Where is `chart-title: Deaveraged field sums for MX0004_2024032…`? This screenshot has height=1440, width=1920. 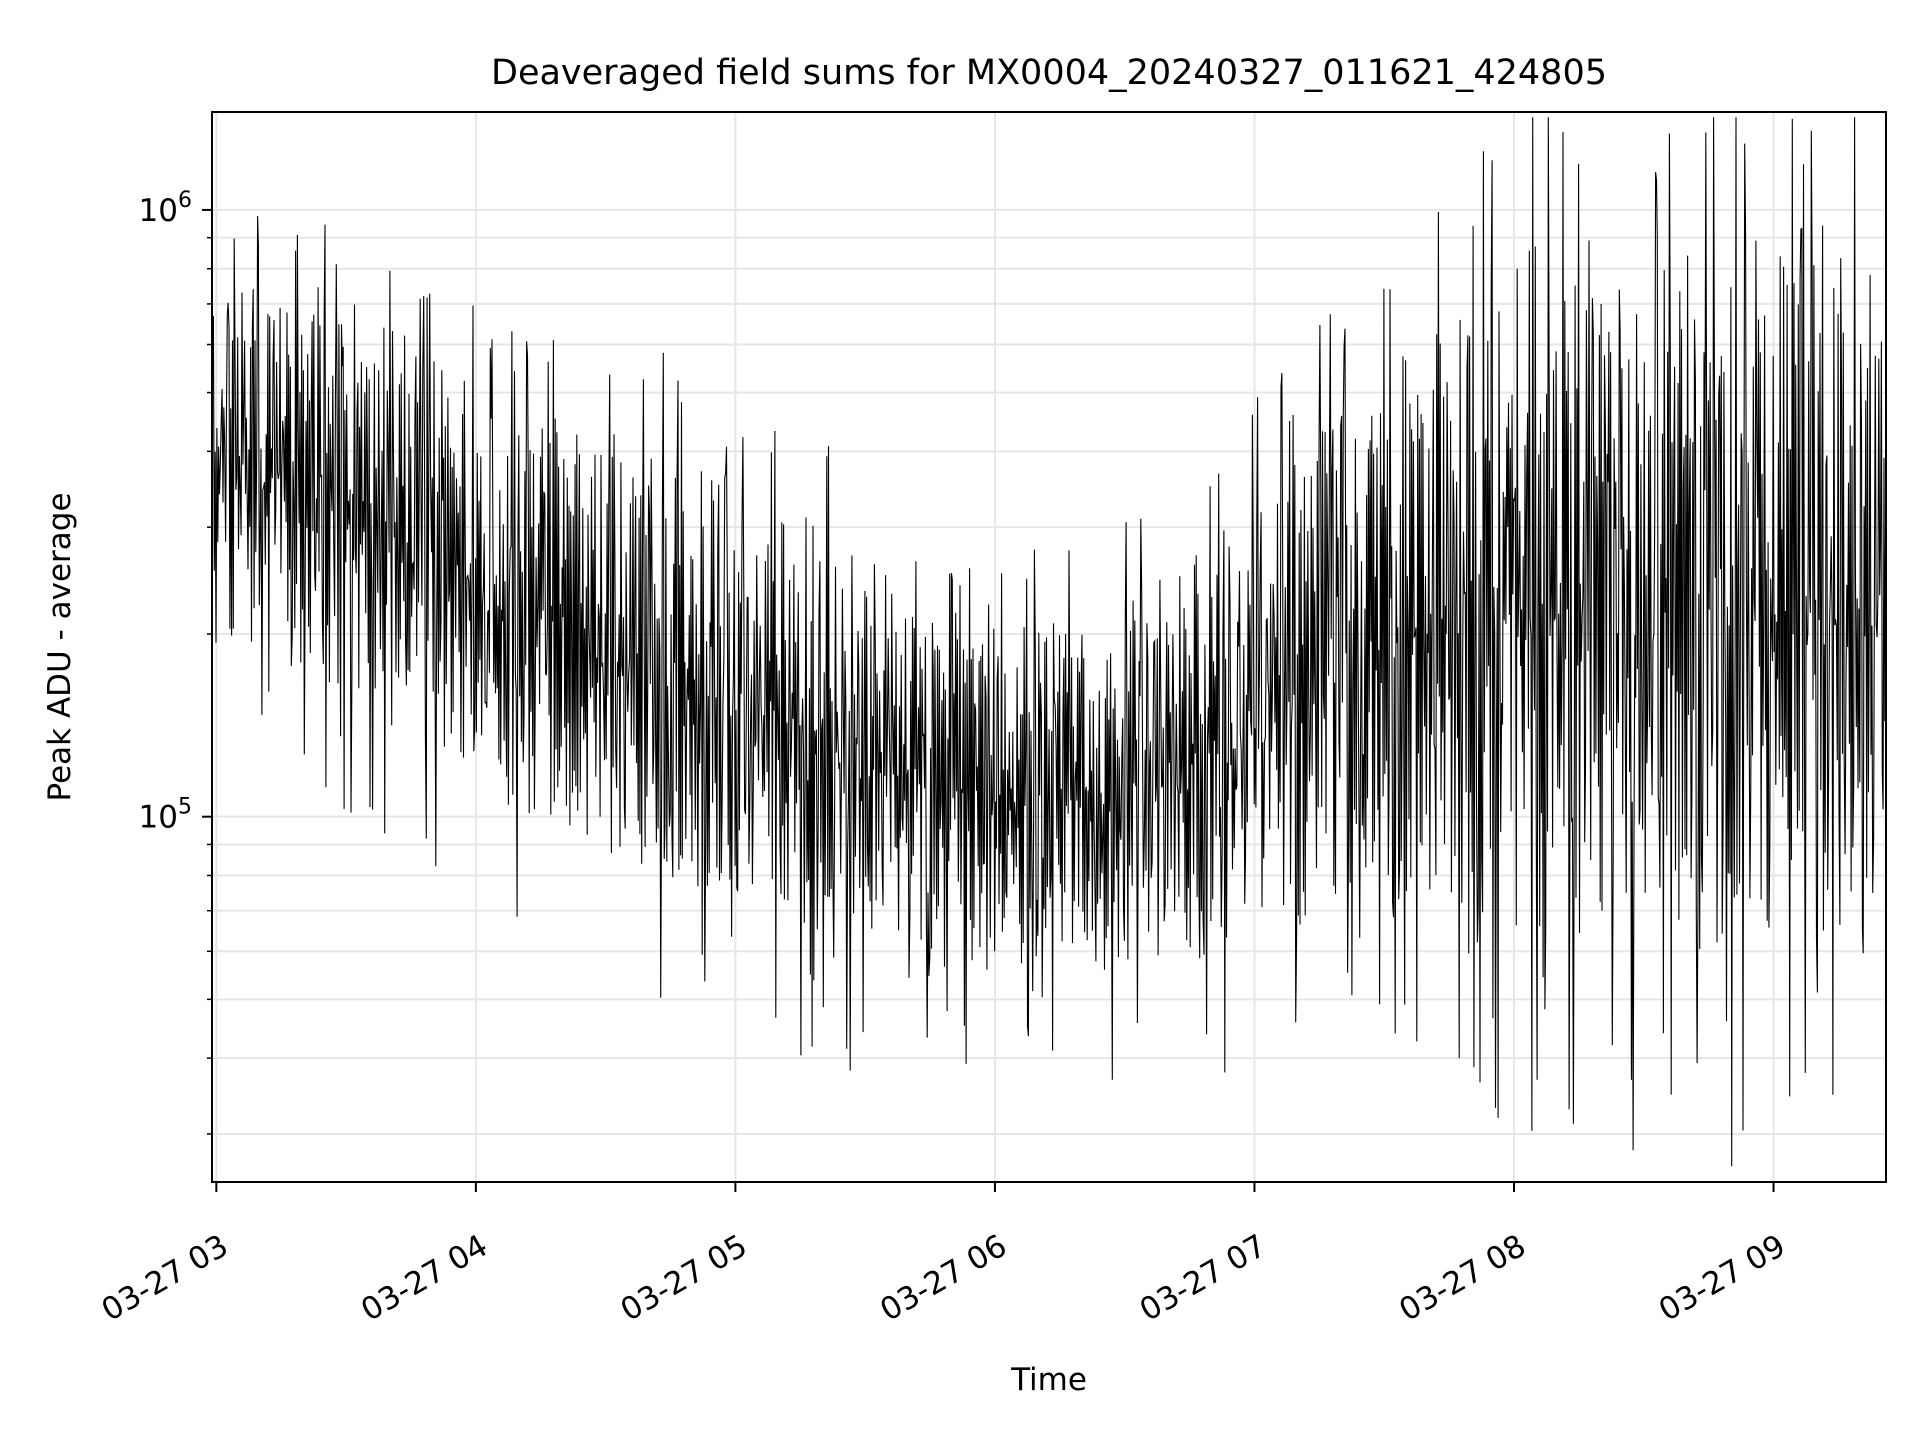
chart-title: Deaveraged field sums for MX0004_2024032… is located at coordinates (1049, 73).